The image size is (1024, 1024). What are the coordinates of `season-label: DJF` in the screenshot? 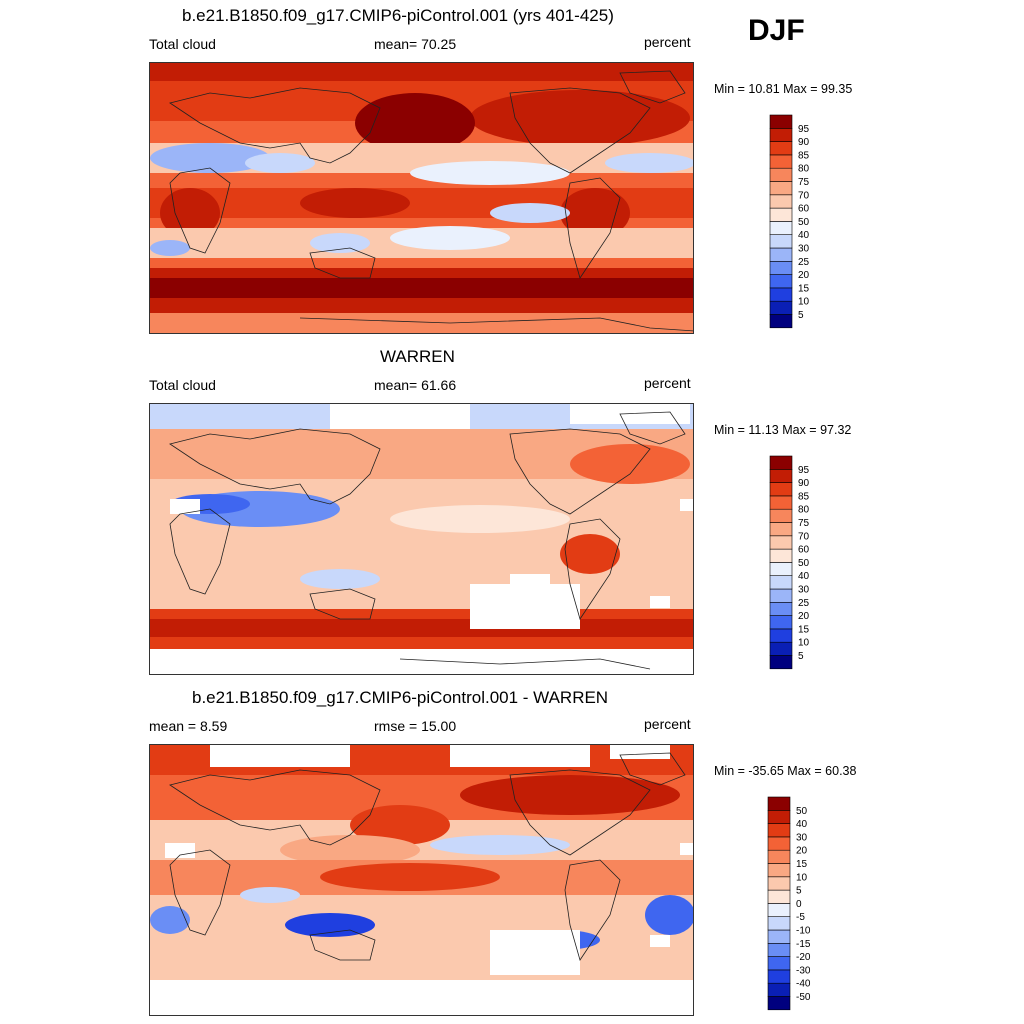 It's located at (776, 30).